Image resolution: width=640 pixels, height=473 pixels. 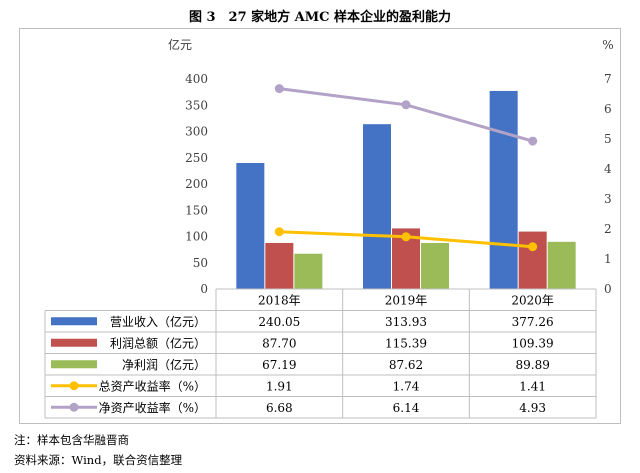 I want to click on y-tick-label: 200, so click(x=196, y=184).